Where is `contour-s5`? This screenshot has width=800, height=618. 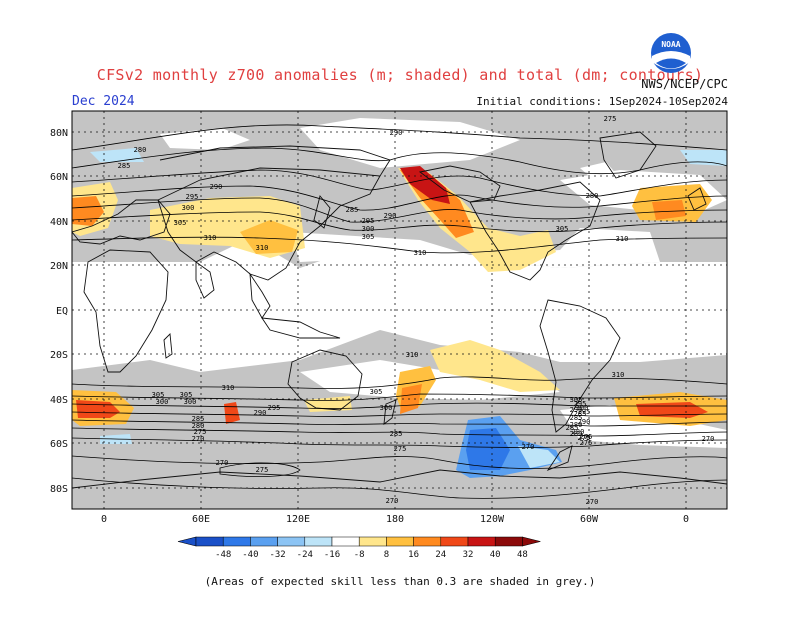
contour-s5 is located at coordinates (399, 423).